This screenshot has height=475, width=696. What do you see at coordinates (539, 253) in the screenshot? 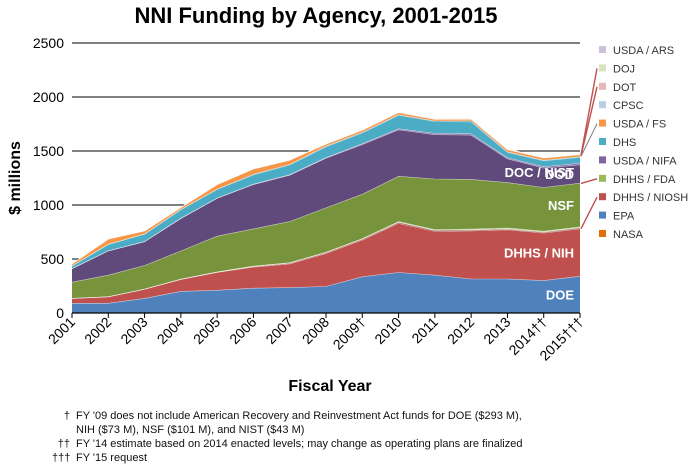
I see `series-label: DHHS / NIH` at bounding box center [539, 253].